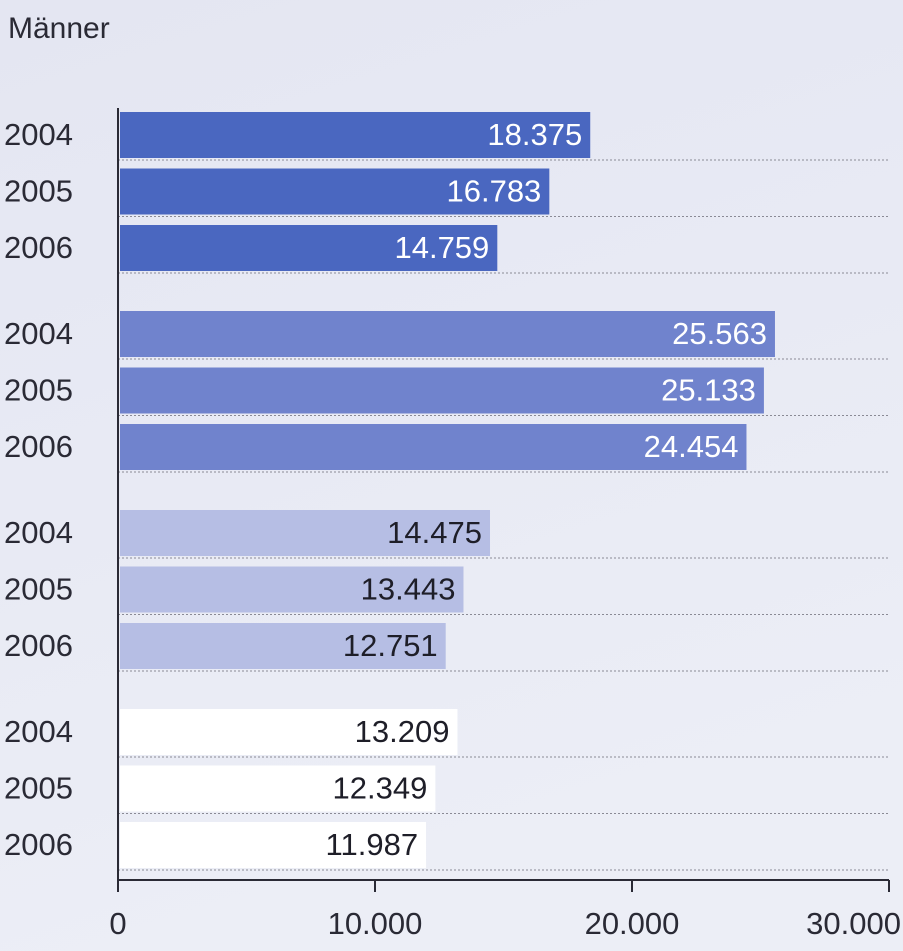  I want to click on x-tick-label: 0, so click(117, 923).